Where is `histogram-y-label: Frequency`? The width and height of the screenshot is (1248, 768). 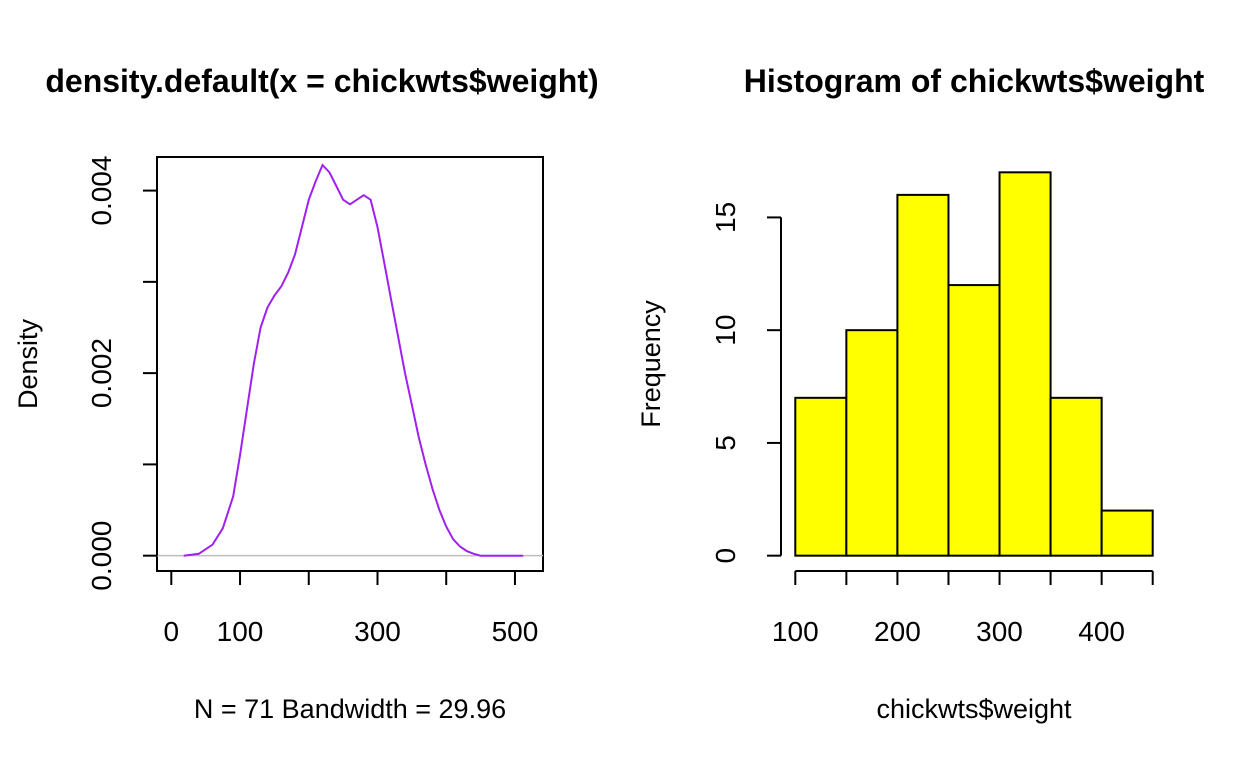 histogram-y-label: Frequency is located at coordinates (651, 364).